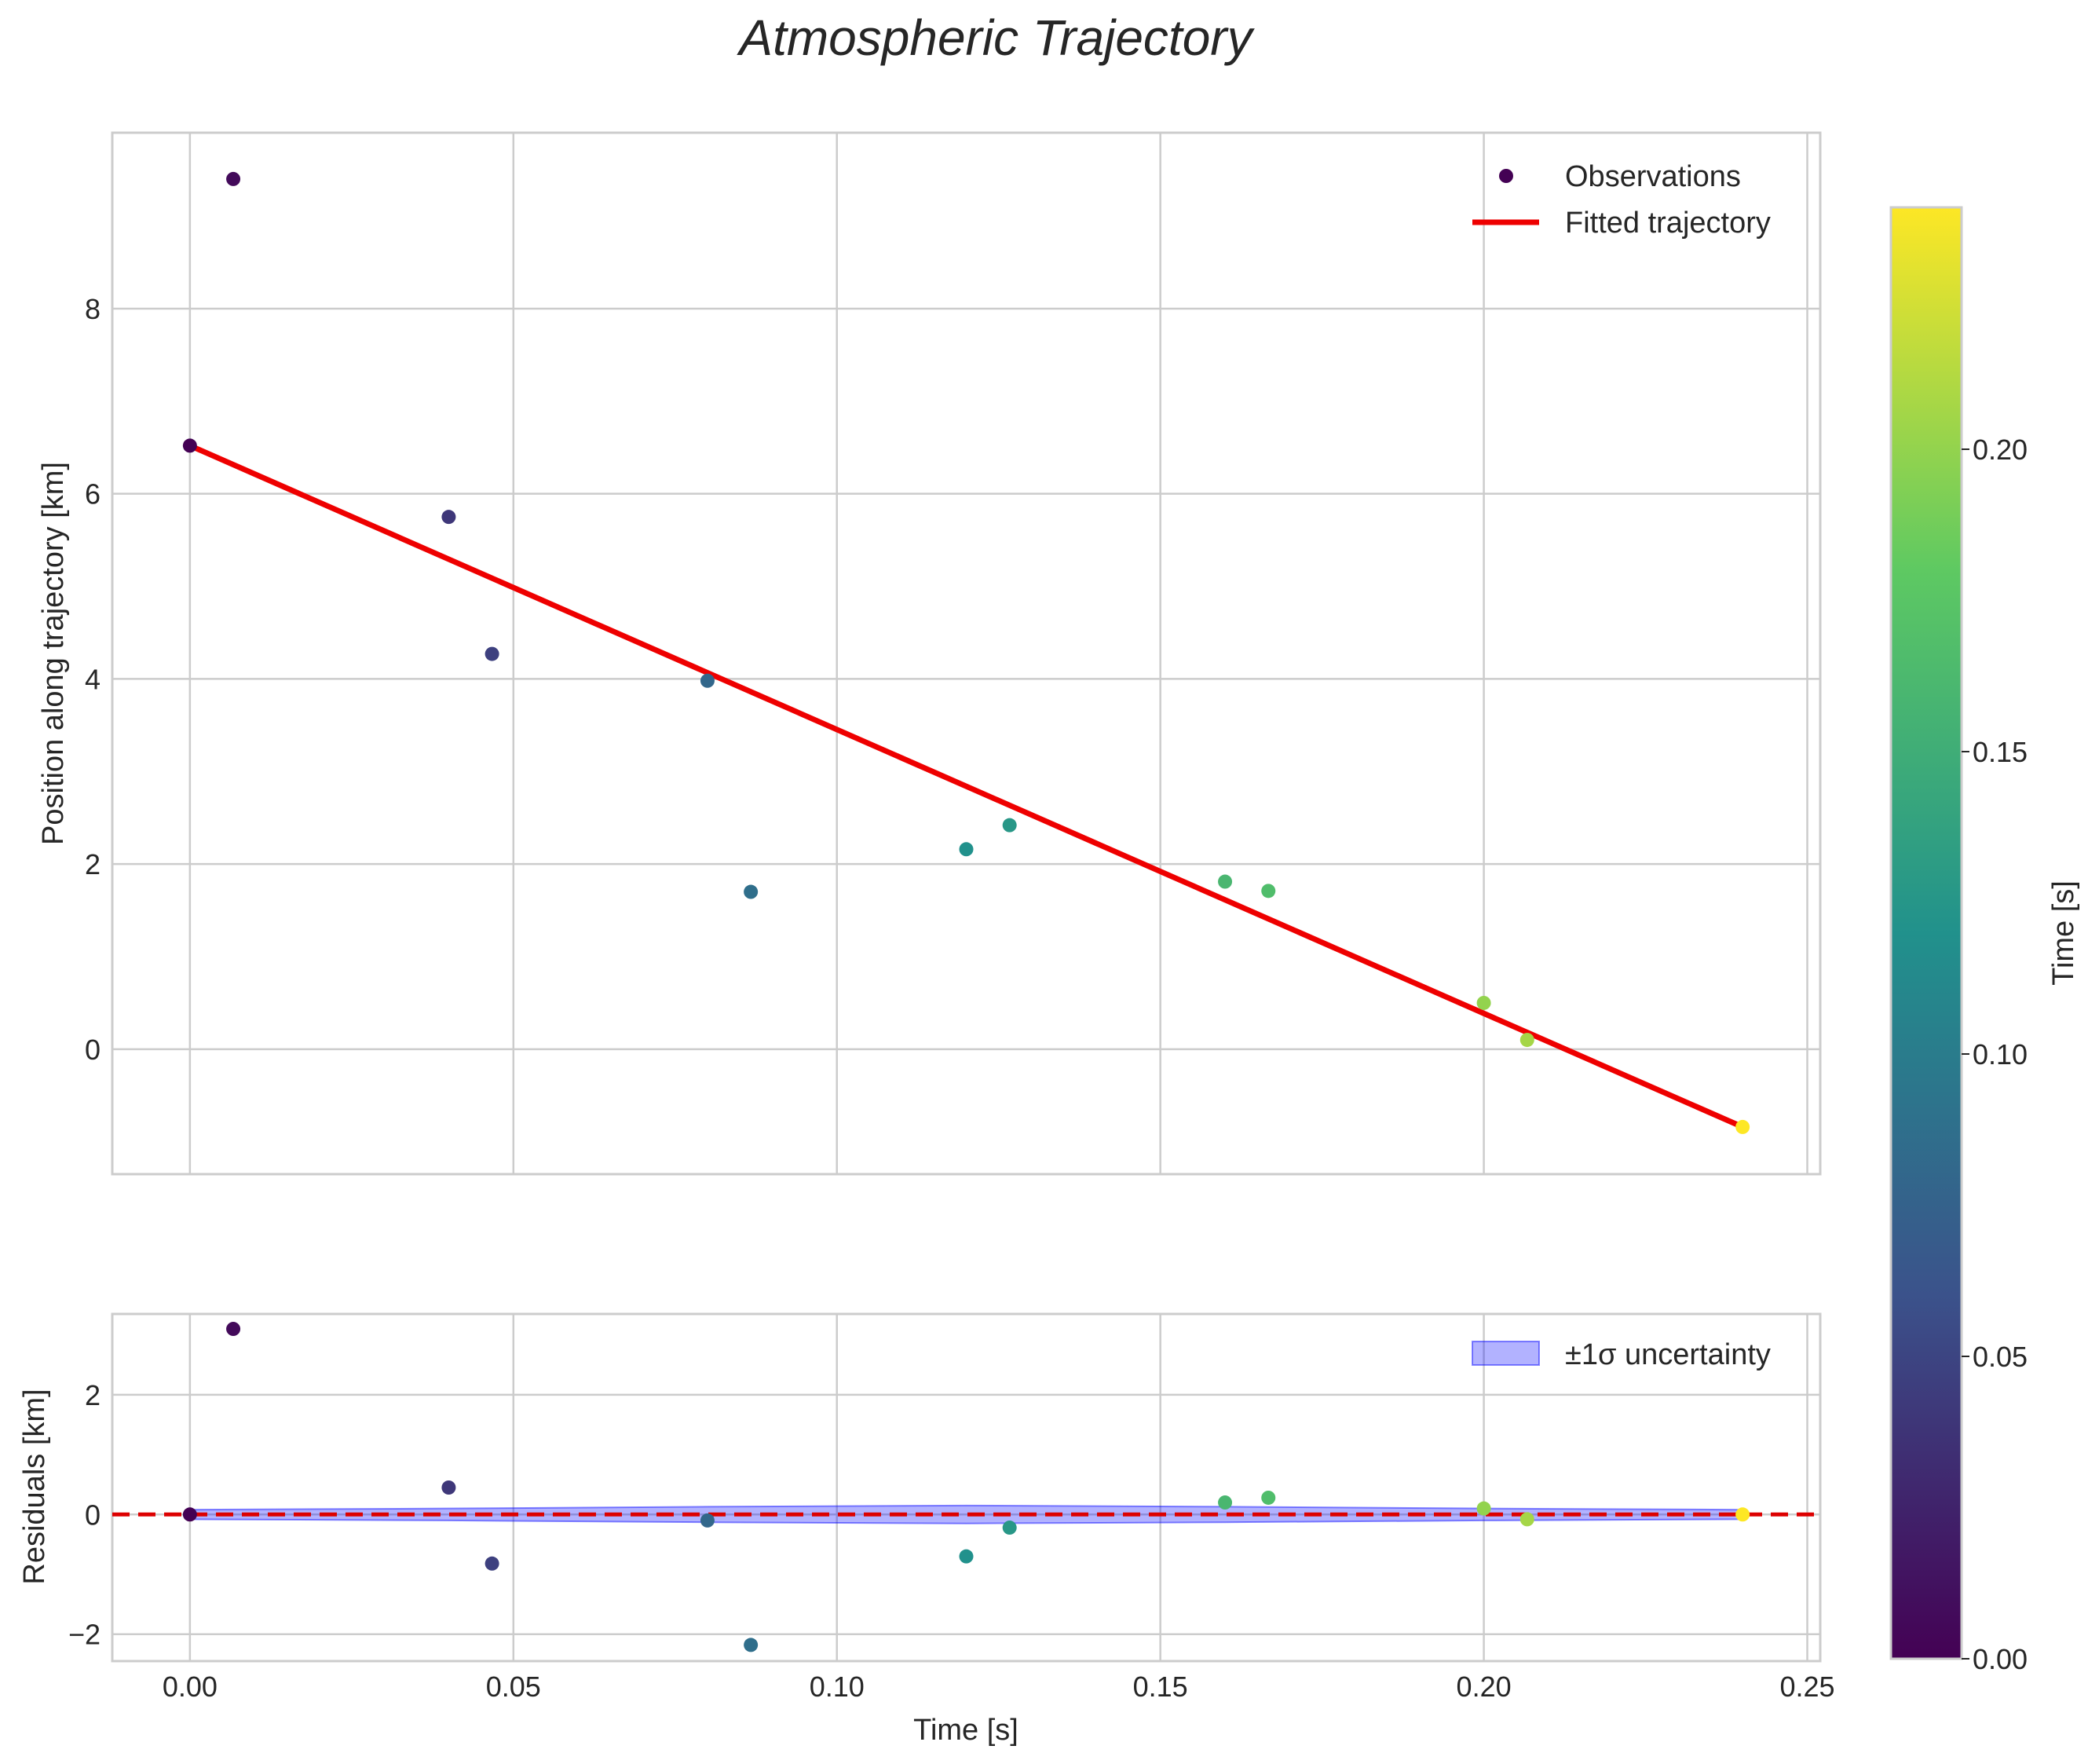 This screenshot has height=1764, width=2099. Describe the element at coordinates (995, 37) in the screenshot. I see `chart-title: Atmospheric Trajectory` at that location.